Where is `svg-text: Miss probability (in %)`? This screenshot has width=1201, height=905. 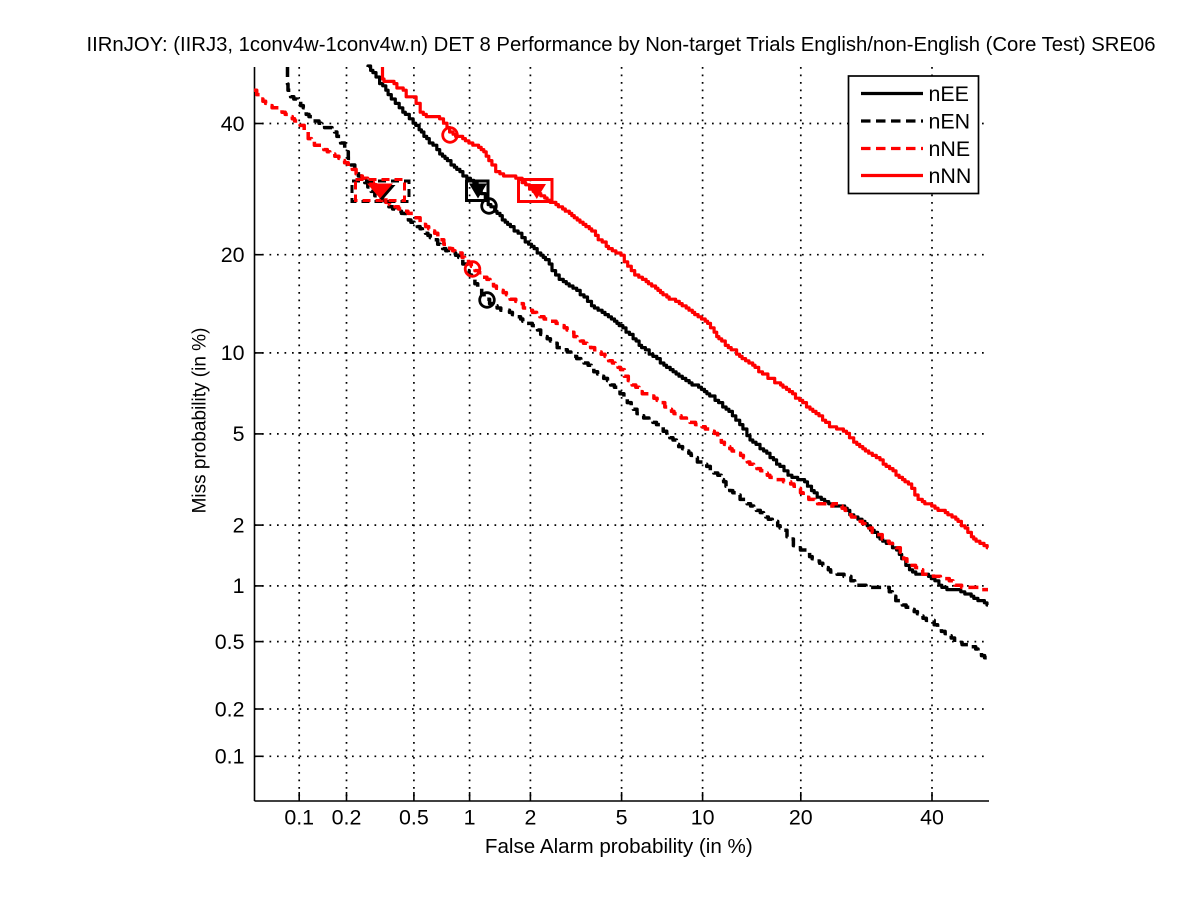
svg-text: Miss probability (in %) is located at coordinates (200, 421).